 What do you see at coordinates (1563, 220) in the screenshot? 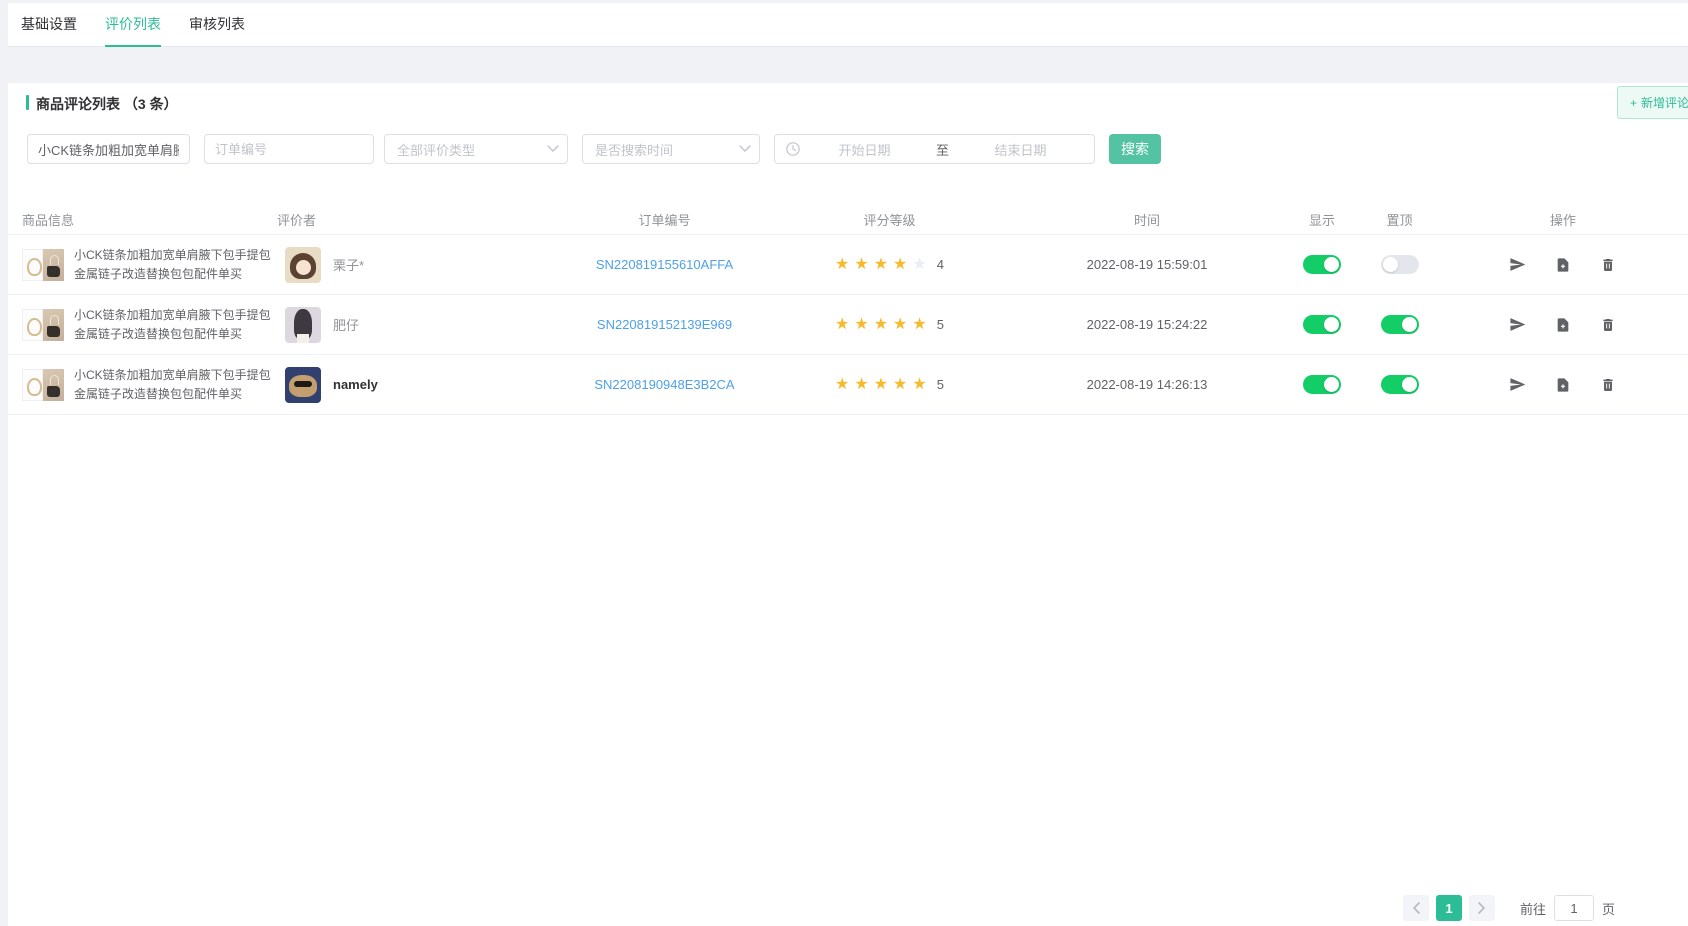
I see `header-actions: 操作` at bounding box center [1563, 220].